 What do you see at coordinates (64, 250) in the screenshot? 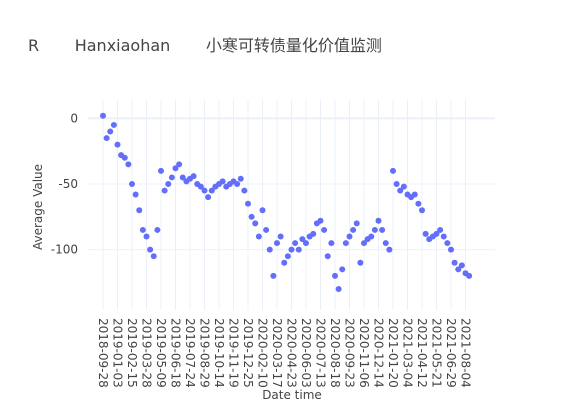
I see `y-tick-label: -100` at bounding box center [64, 250].